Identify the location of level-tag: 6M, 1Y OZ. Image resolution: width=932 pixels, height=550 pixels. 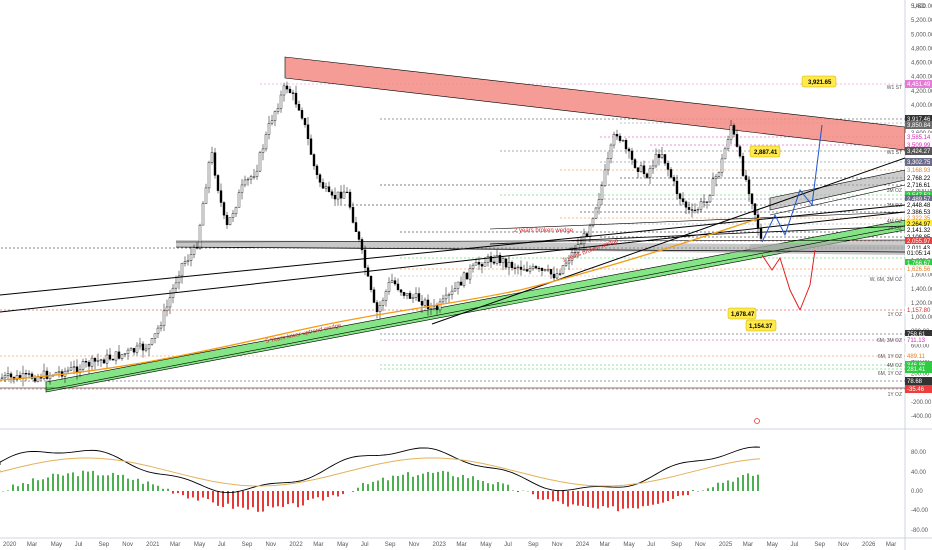
(890, 357).